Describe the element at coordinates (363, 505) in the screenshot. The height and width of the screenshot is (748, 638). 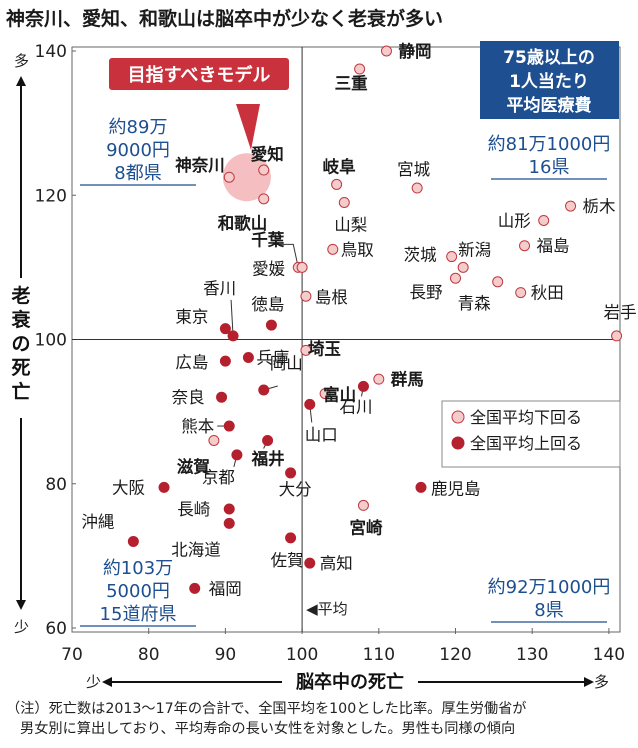
I see `data-point-宮崎` at that location.